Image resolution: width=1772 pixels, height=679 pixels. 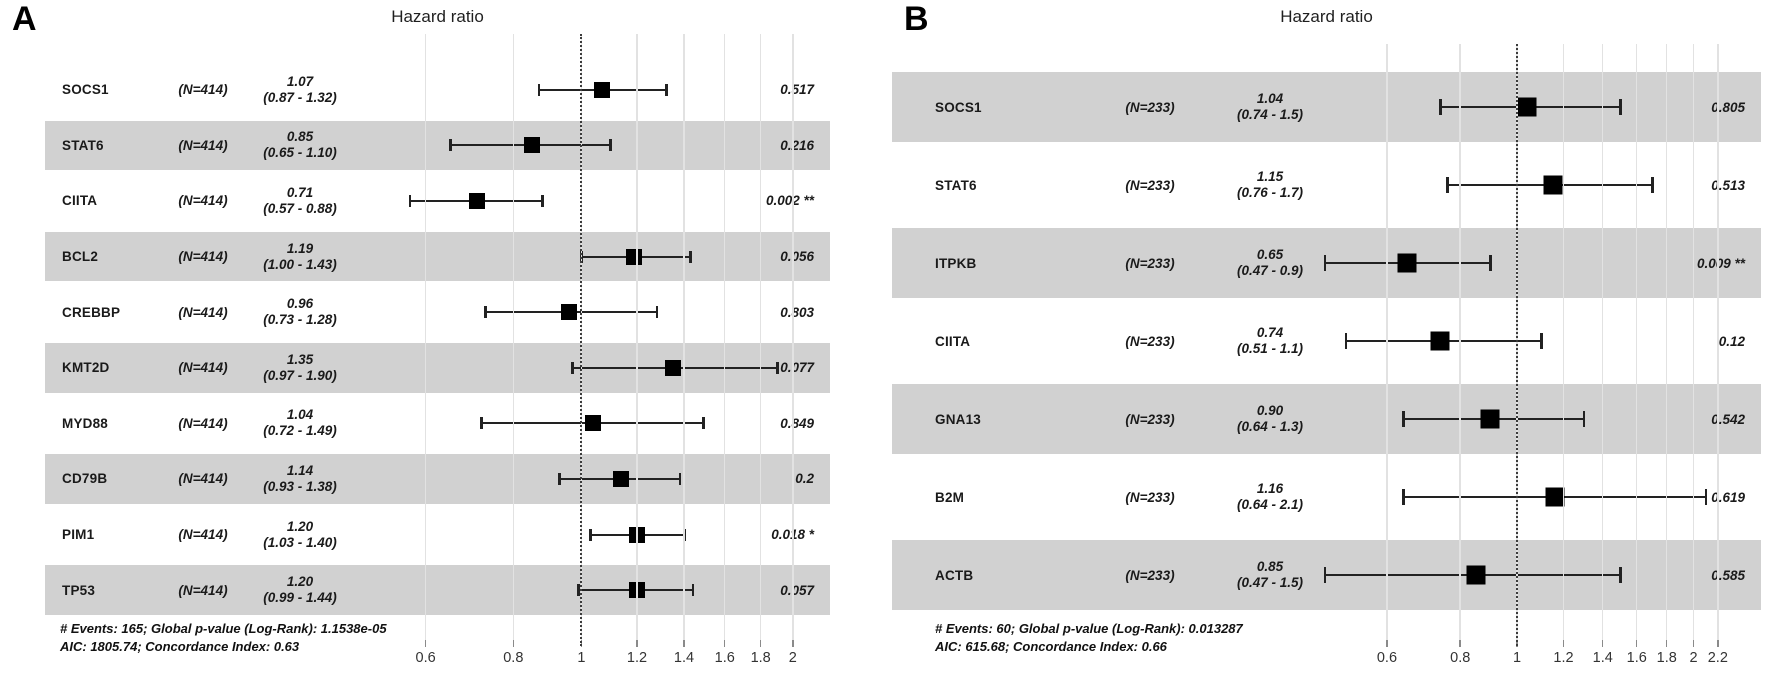 I want to click on ci-value: (0.64 - 1.3), so click(x=1270, y=426).